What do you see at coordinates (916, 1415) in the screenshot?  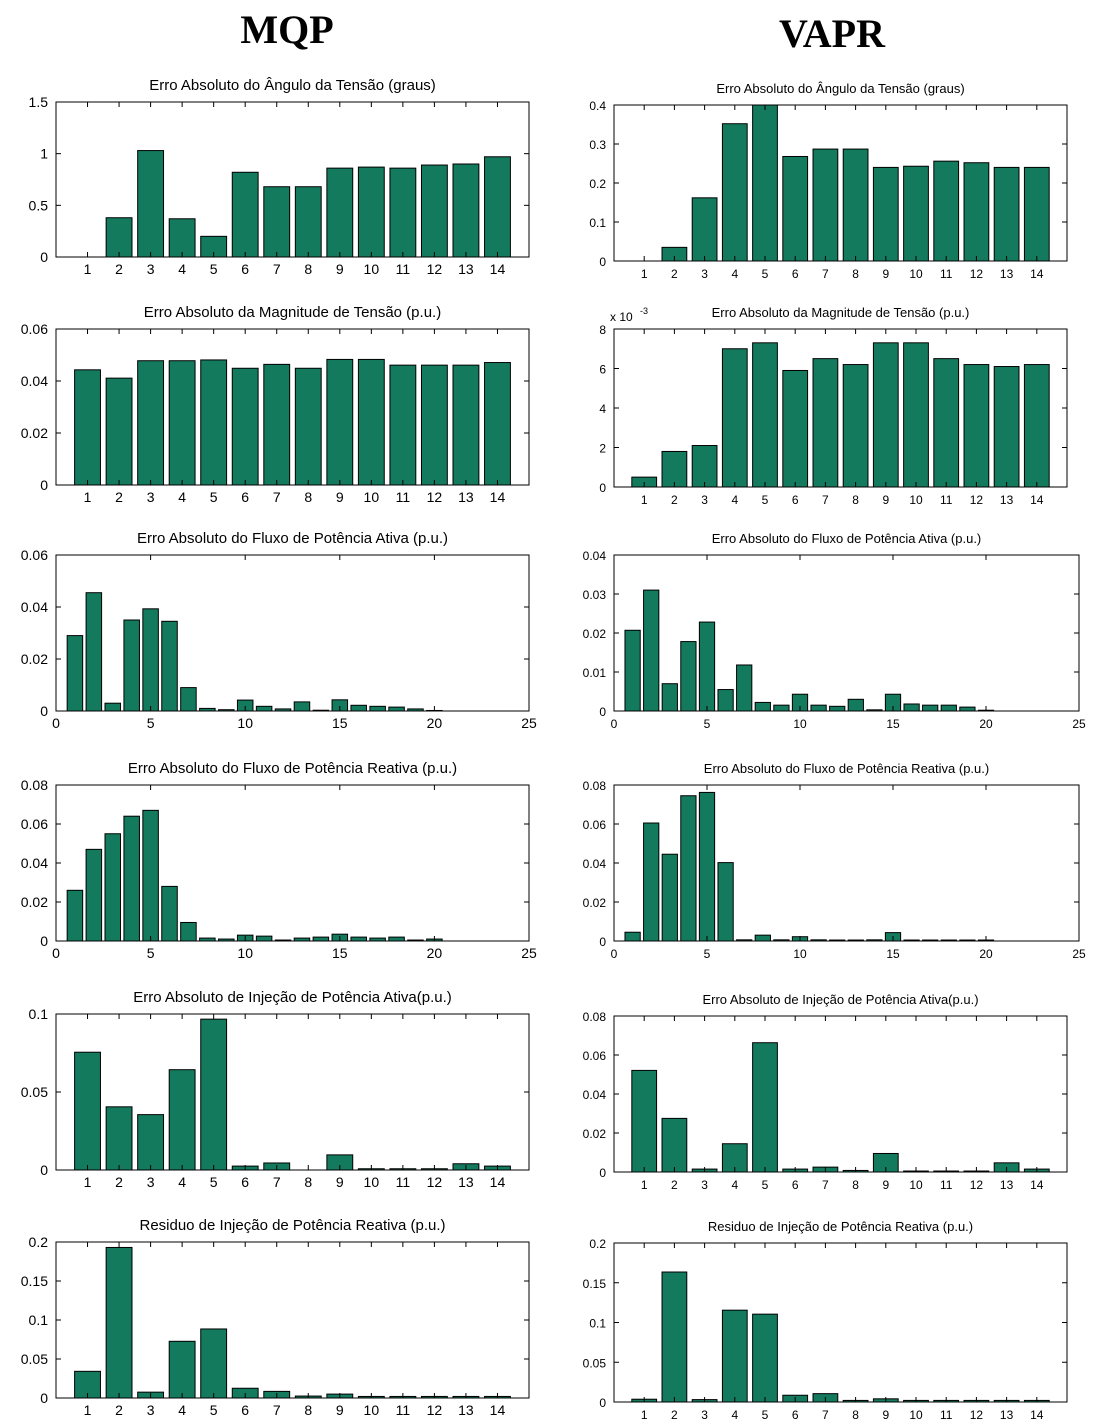 I see `vapr-chart-6-xtick-label-9: 10` at bounding box center [916, 1415].